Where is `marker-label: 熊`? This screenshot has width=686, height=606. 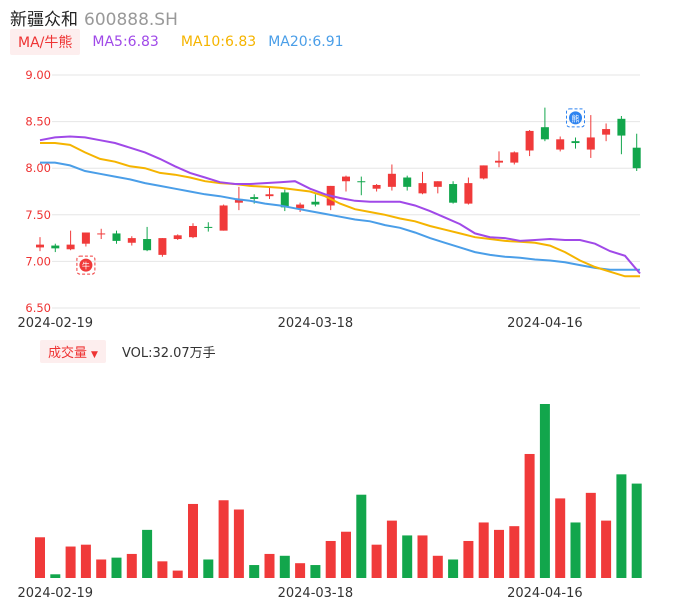
marker-label: 熊 is located at coordinates (576, 118).